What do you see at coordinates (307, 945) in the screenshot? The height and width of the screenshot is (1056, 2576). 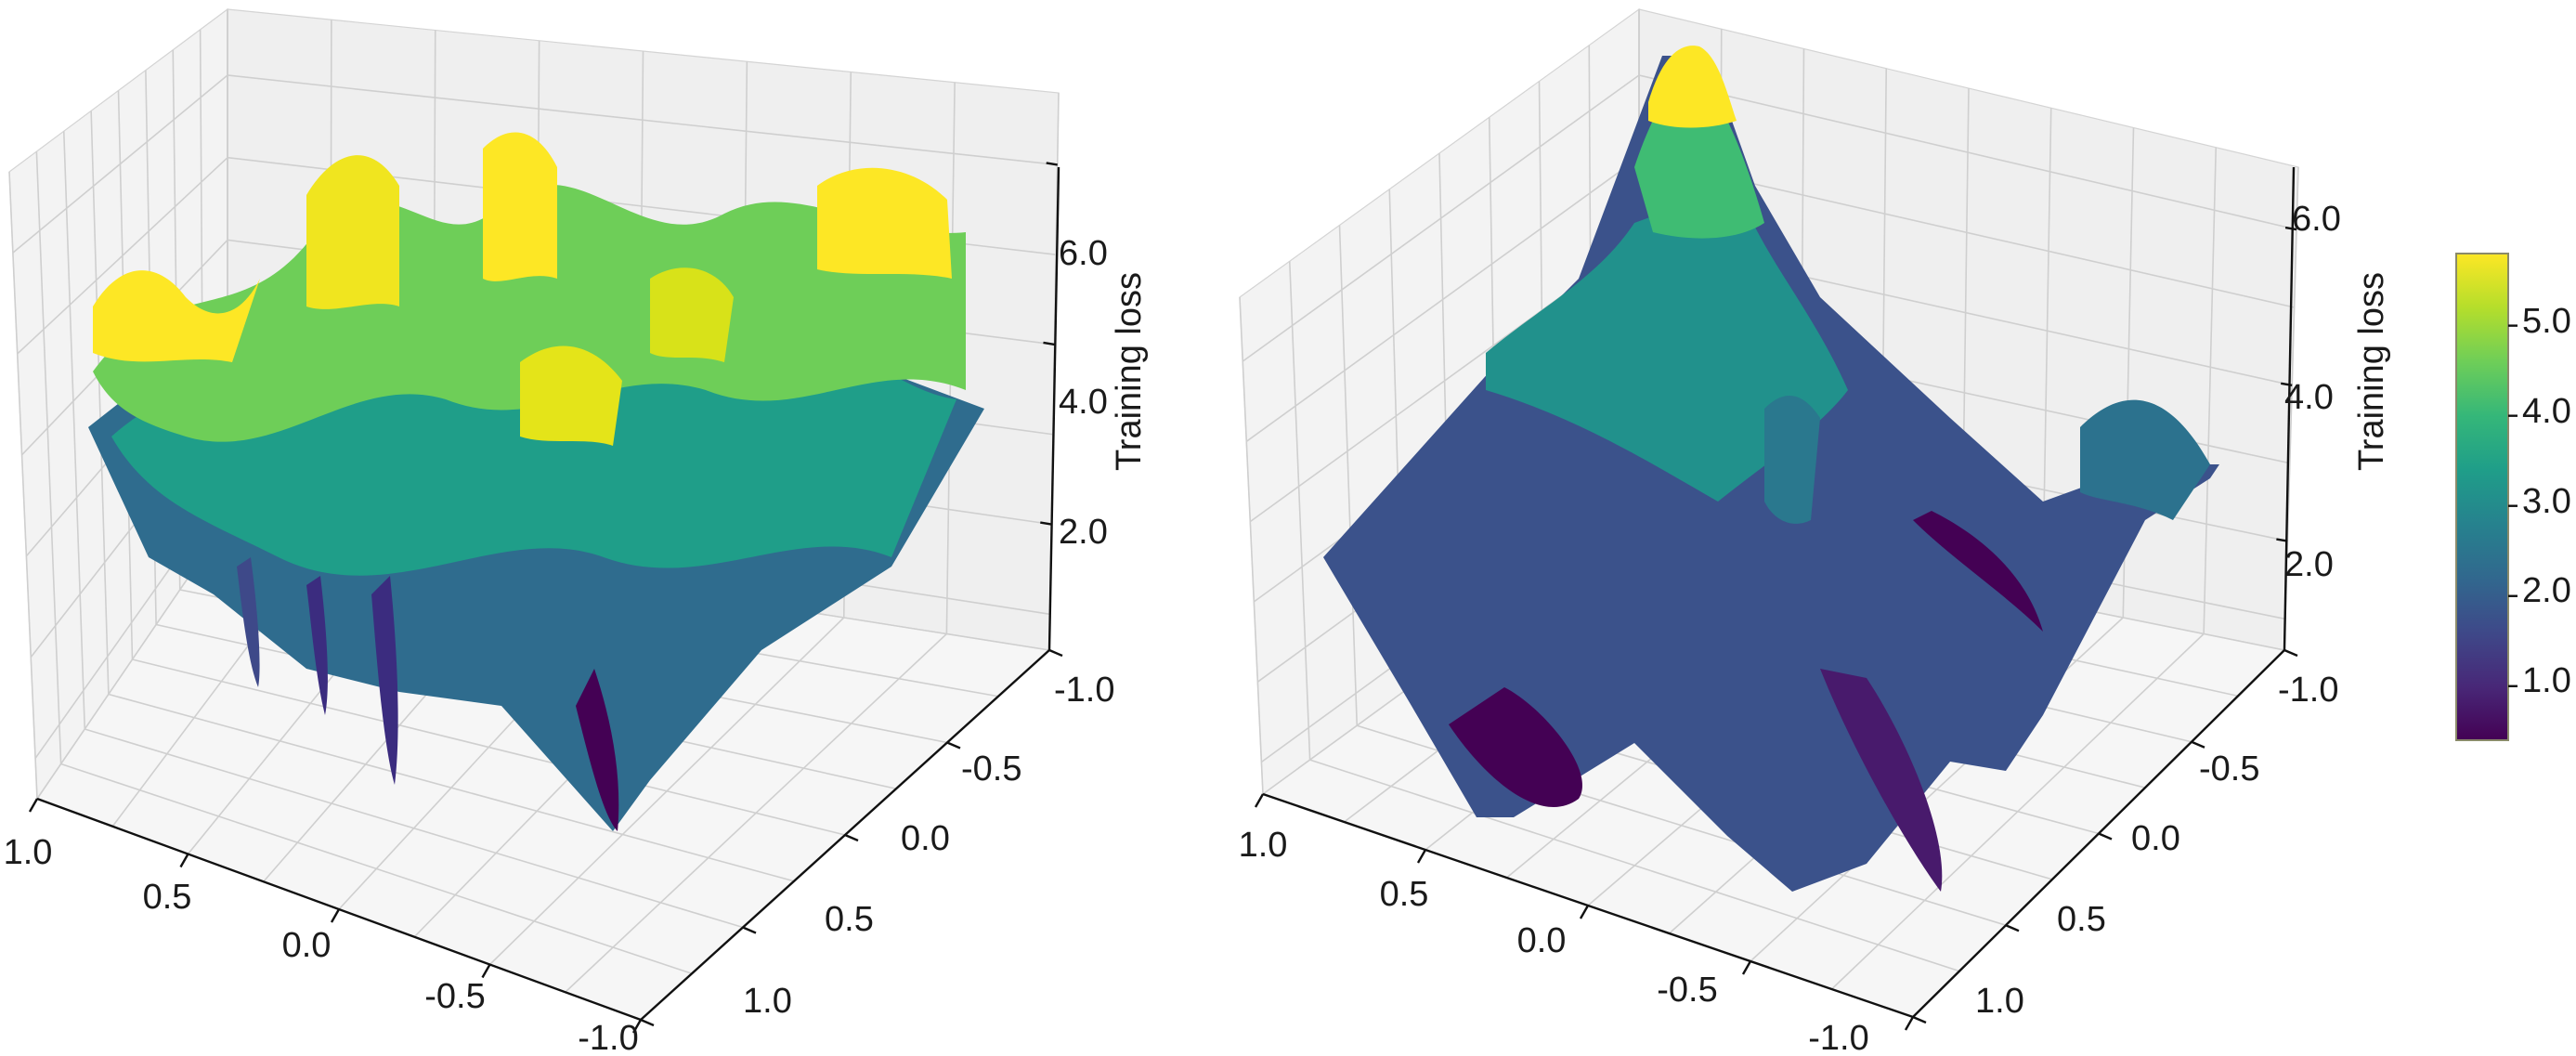 I see `left-x-tick-label: 0.0` at bounding box center [307, 945].